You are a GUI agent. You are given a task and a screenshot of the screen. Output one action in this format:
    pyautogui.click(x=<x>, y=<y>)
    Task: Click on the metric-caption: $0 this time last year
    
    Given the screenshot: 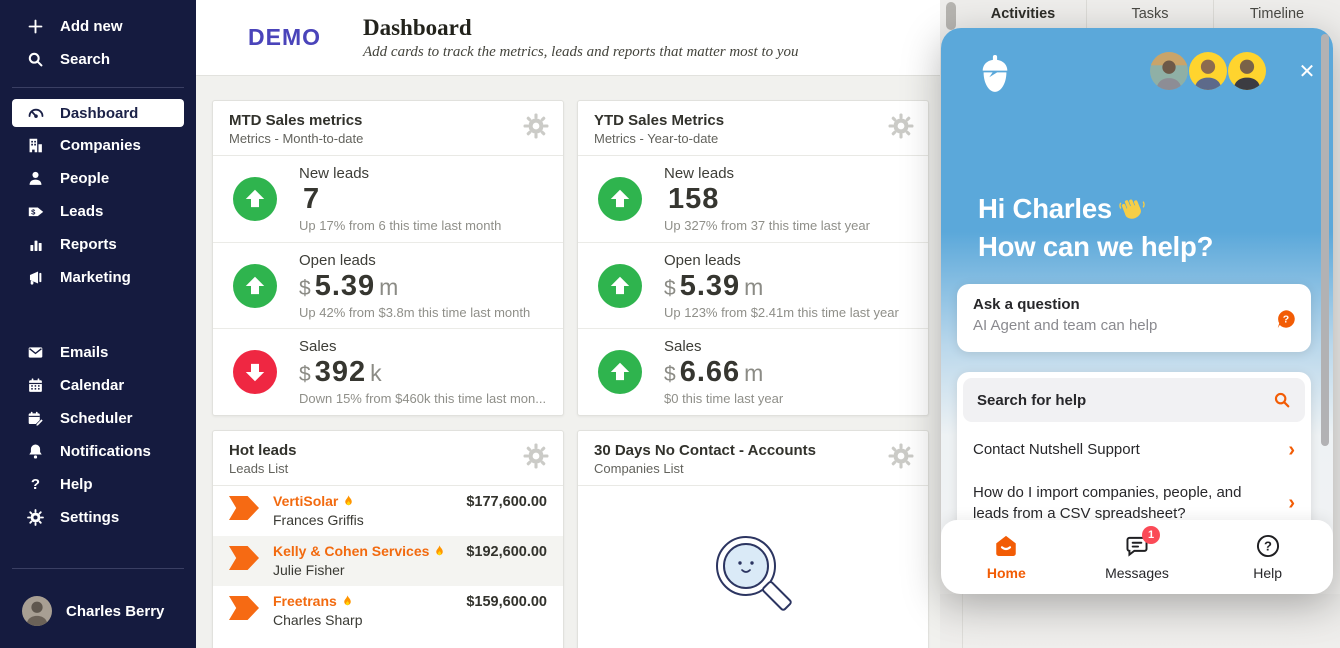 What is the action you would take?
    pyautogui.click(x=724, y=399)
    